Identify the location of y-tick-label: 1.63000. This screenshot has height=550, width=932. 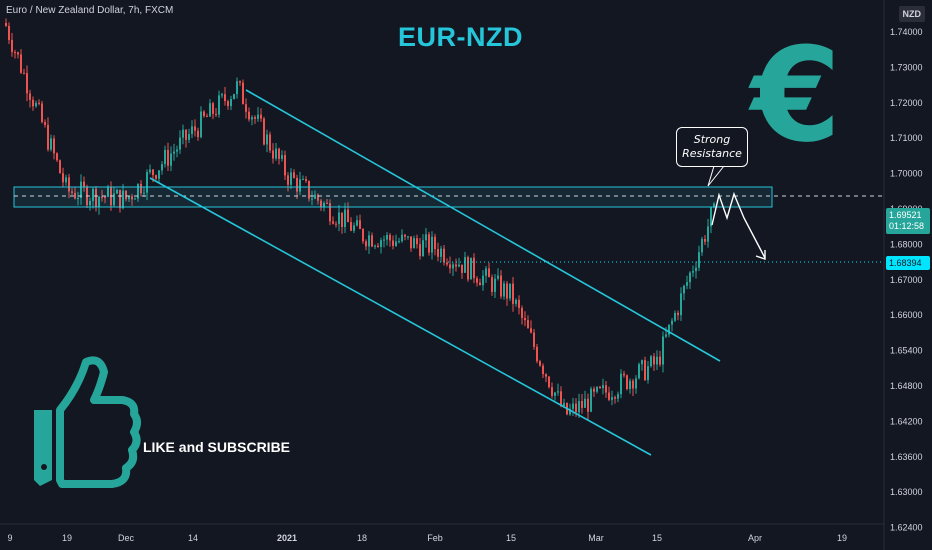
(906, 492).